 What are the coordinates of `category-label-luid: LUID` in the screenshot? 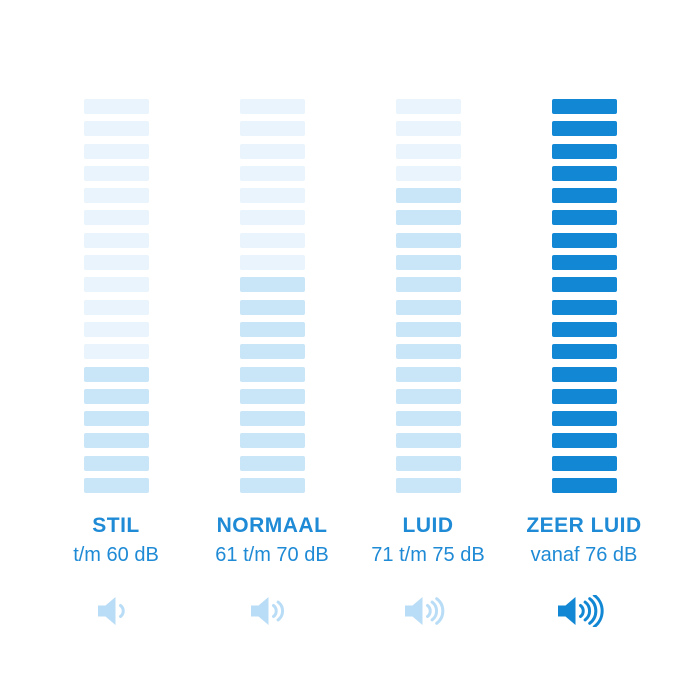 It's located at (428, 525).